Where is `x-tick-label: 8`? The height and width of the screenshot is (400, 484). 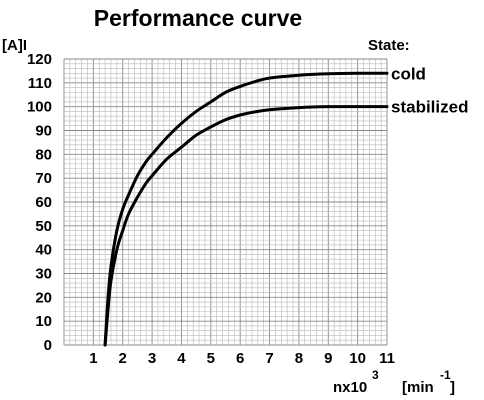
x-tick-label: 8 is located at coordinates (299, 358).